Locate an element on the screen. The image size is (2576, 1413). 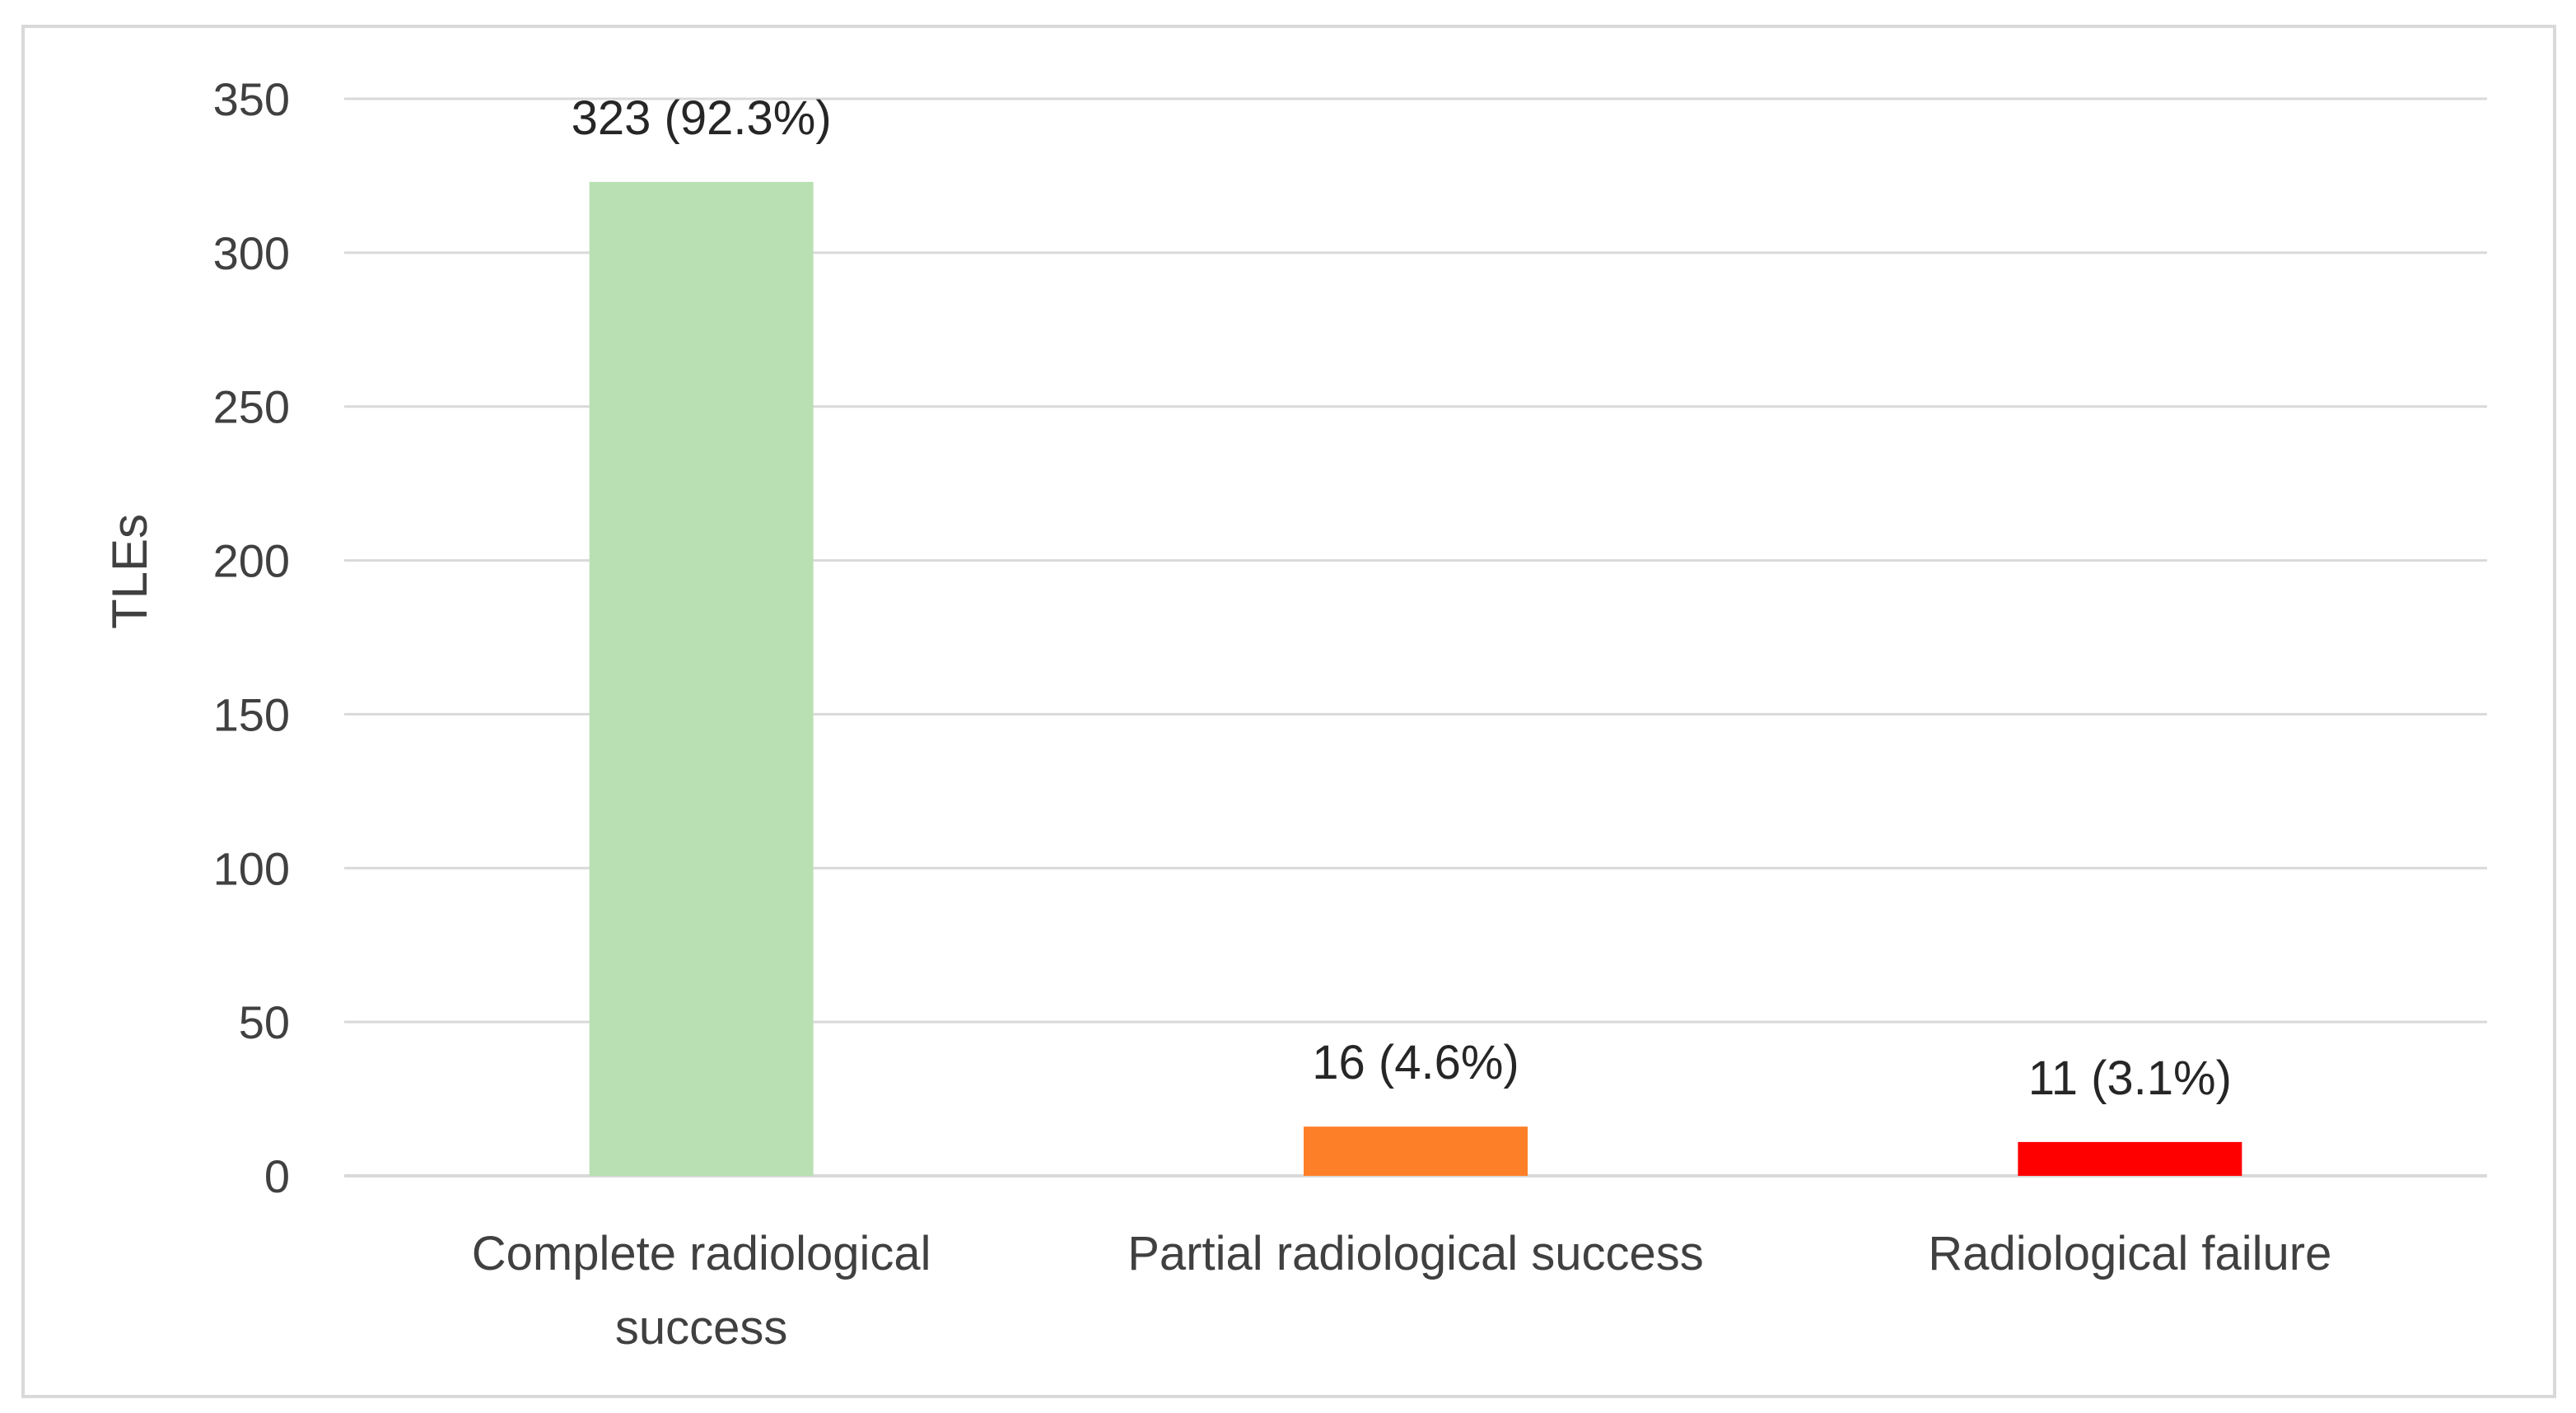
y-axis-ticks: 0 50 100 150 200 250 300 350 is located at coordinates (251, 637).